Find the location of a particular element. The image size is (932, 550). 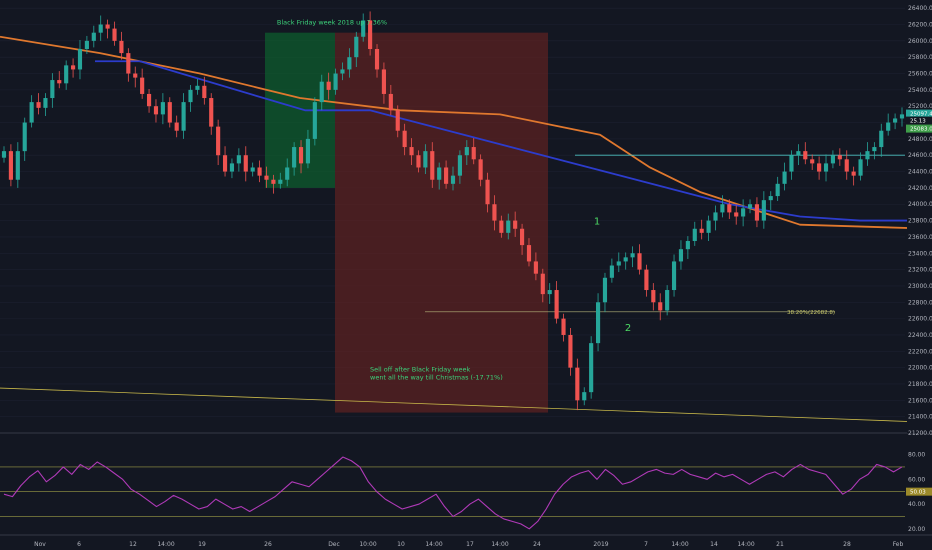

price-badge-text: 25083.0 is located at coordinates (921, 130).